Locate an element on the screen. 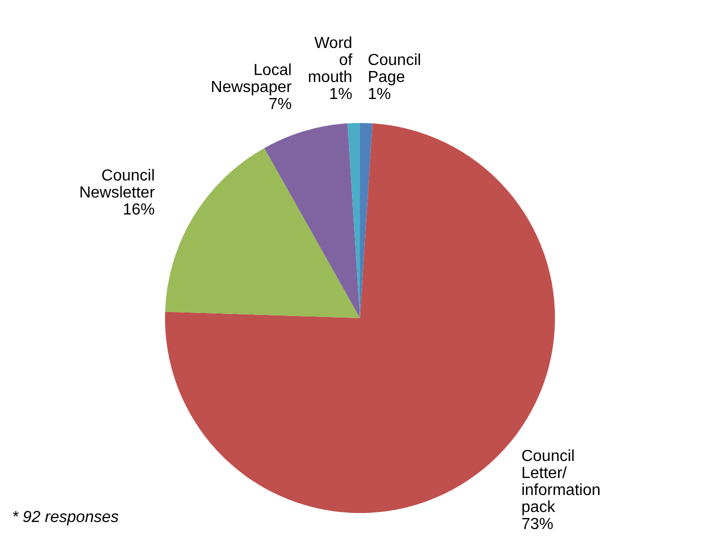 Image resolution: width=719 pixels, height=539 pixels. slice-label: Local Newspaper is located at coordinates (251, 79).